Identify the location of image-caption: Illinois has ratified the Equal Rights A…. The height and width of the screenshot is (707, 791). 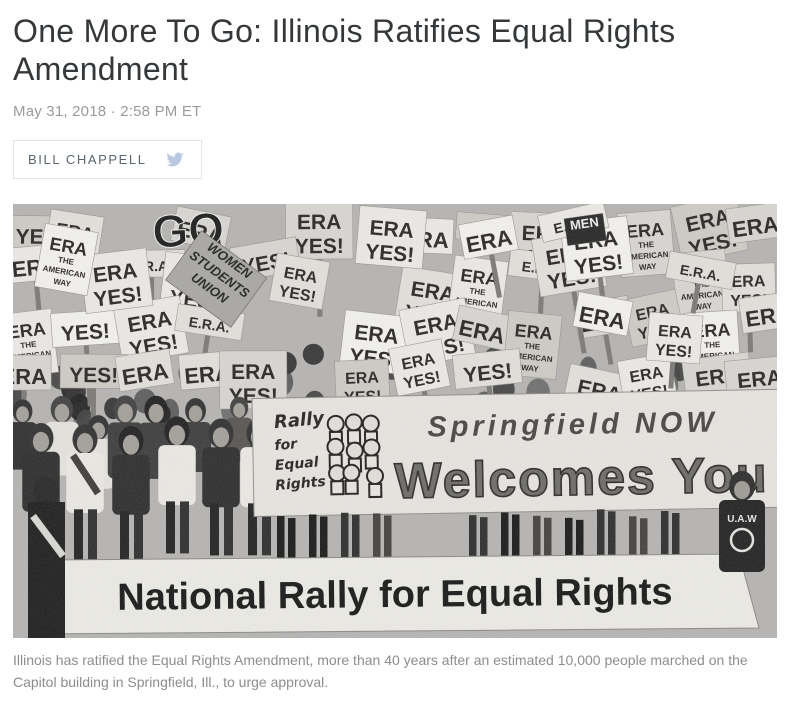
(380, 670).